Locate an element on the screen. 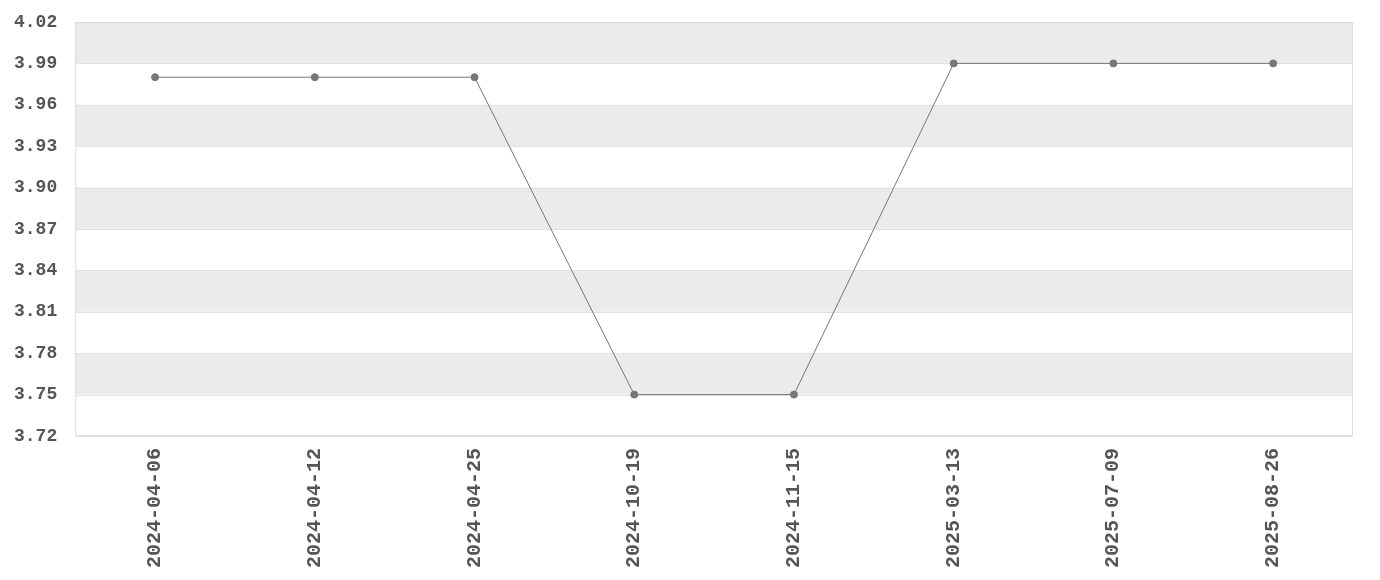  y-tick-label: 3.75 is located at coordinates (35, 394).